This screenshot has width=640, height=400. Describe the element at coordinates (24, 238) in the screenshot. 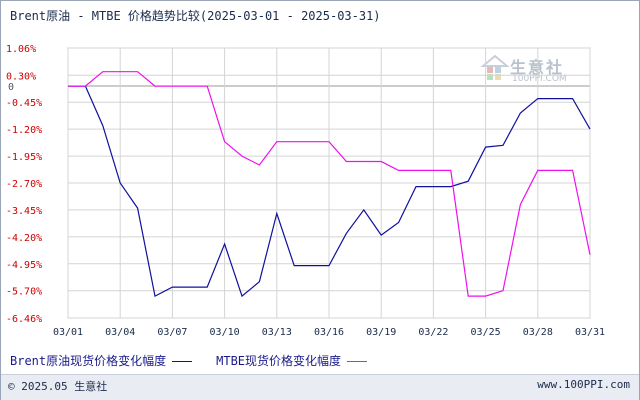

I see `y-tick-label: -4.20%` at that location.